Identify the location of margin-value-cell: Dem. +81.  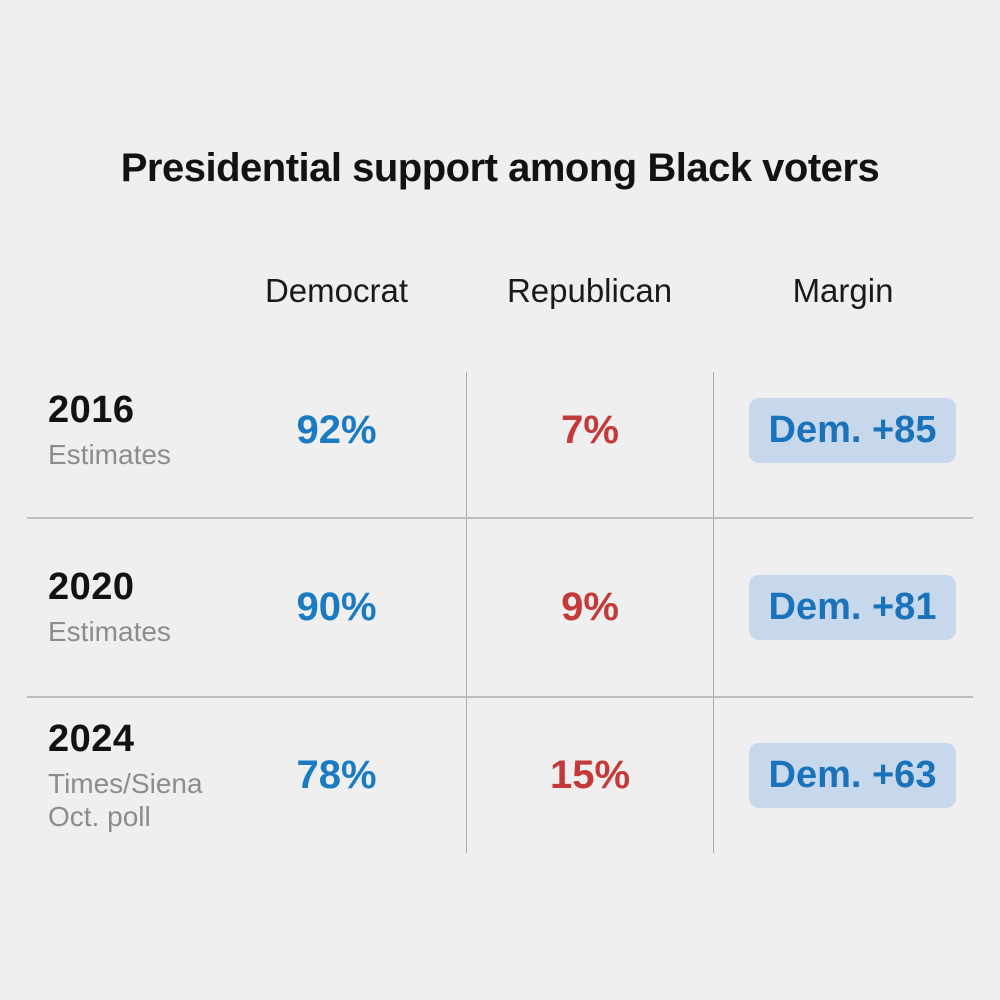
(843, 607).